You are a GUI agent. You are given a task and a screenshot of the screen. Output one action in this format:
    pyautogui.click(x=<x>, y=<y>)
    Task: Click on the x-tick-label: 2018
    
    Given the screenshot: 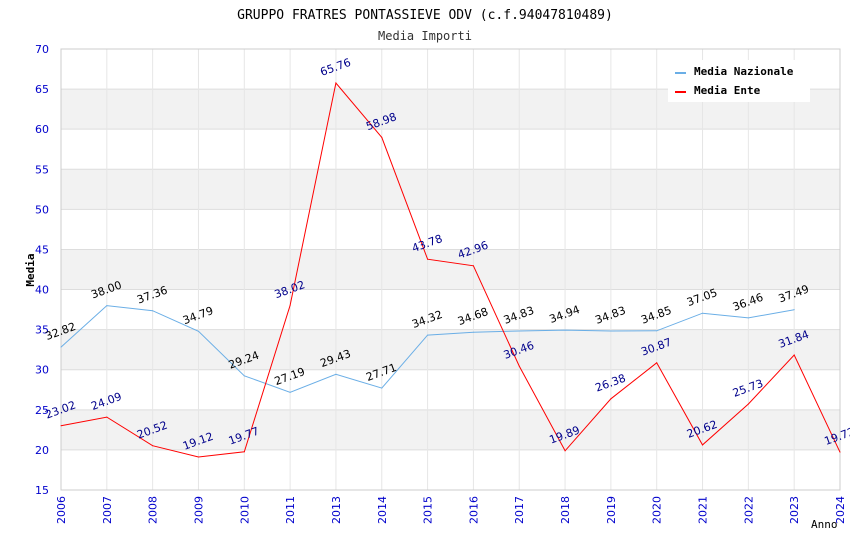 What is the action you would take?
    pyautogui.click(x=565, y=510)
    